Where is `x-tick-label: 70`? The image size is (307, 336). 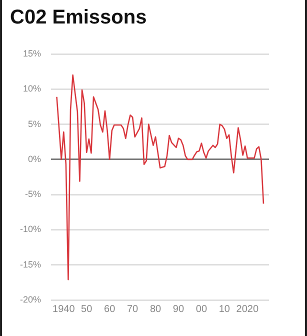 x-tick-label: 70 is located at coordinates (132, 309).